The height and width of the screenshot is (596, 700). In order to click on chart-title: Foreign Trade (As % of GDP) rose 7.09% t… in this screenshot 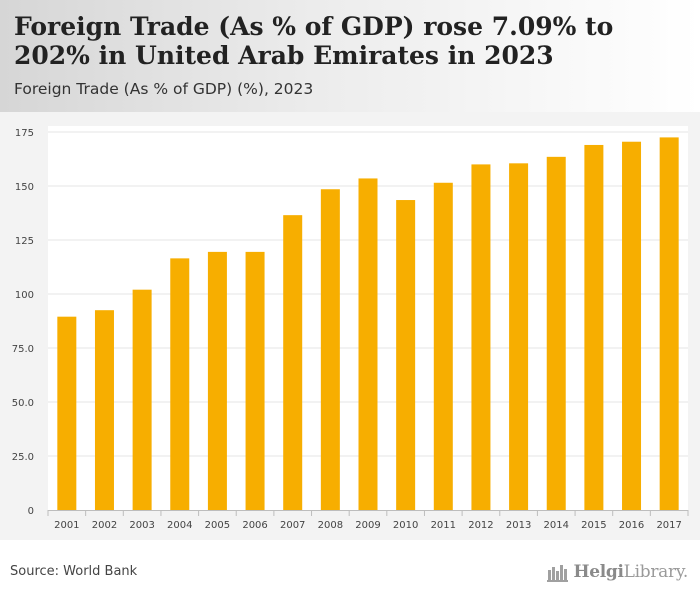, I will do `click(314, 41)`.